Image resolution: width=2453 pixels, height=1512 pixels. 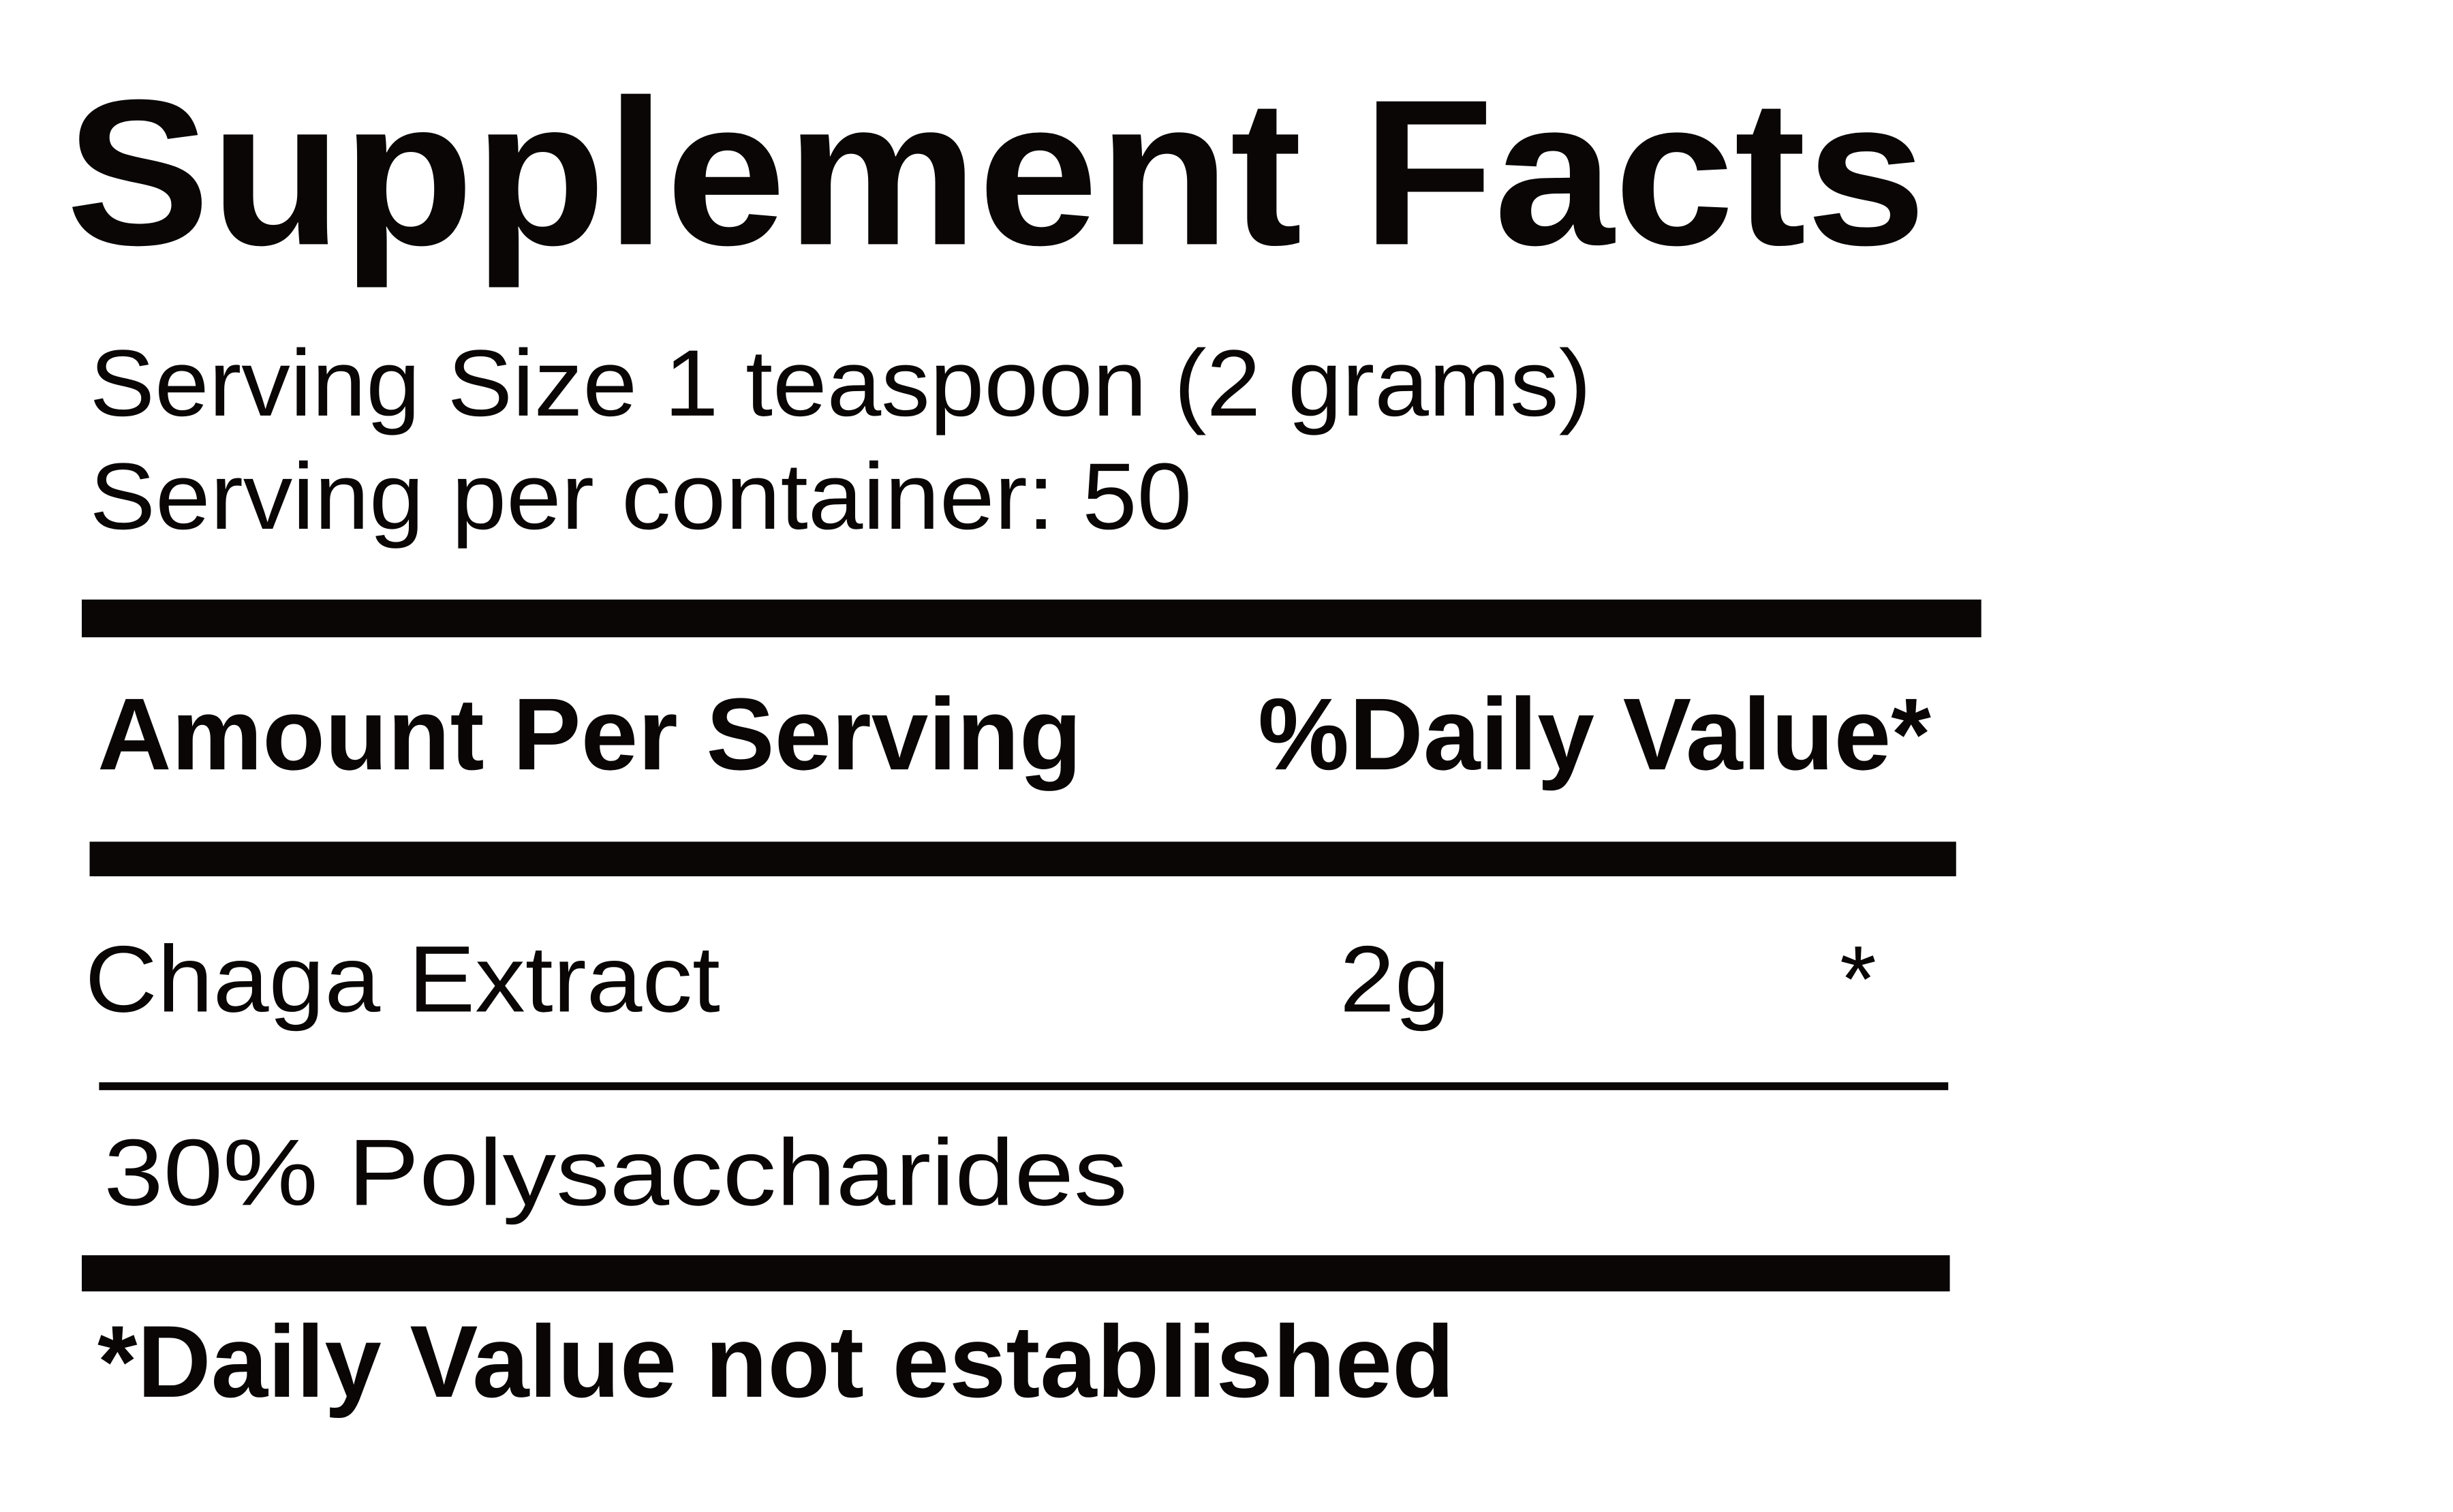 I want to click on header-amount-per-serving: Amount Per Serving, so click(x=589, y=734).